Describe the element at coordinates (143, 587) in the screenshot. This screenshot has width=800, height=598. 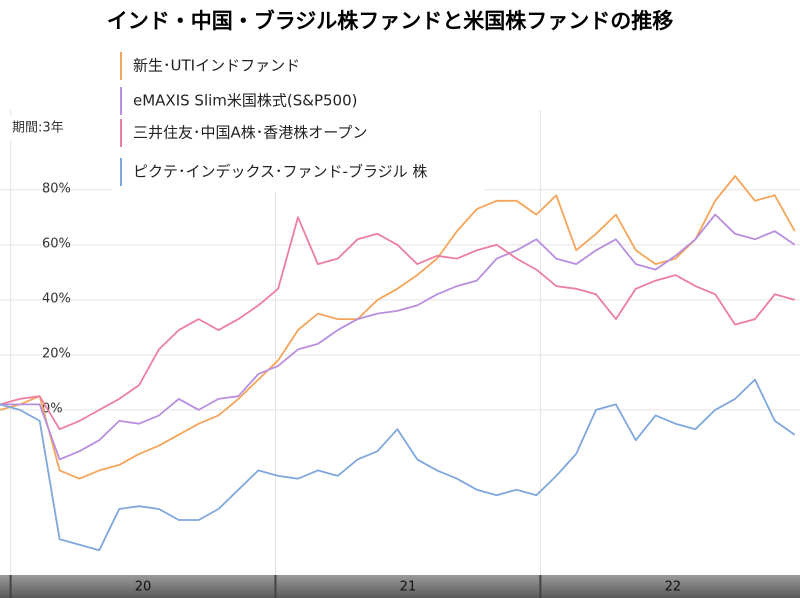
I see `x-tick-label: 20` at that location.